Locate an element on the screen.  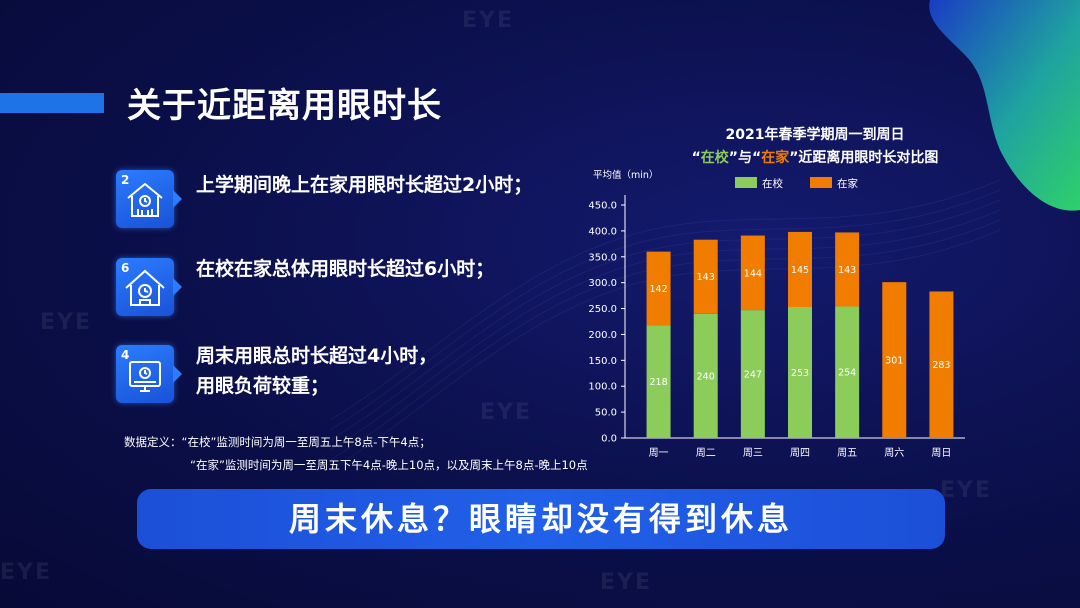
chart-title-line1: 2021年春季学期周一到周日 is located at coordinates (815, 135).